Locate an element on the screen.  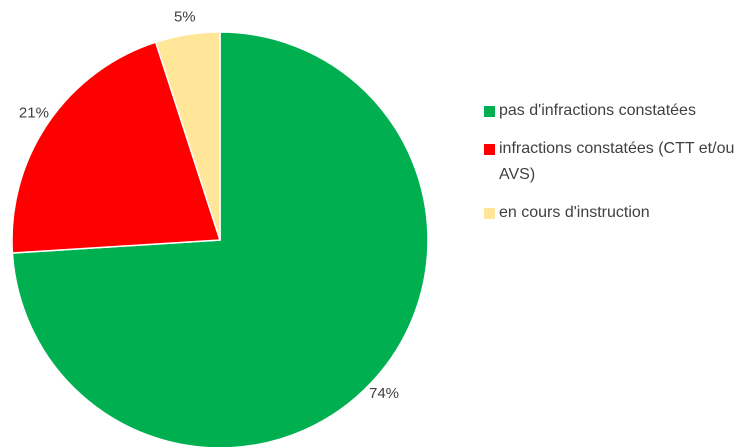
legend-label: en cours d'instruction is located at coordinates (574, 212).